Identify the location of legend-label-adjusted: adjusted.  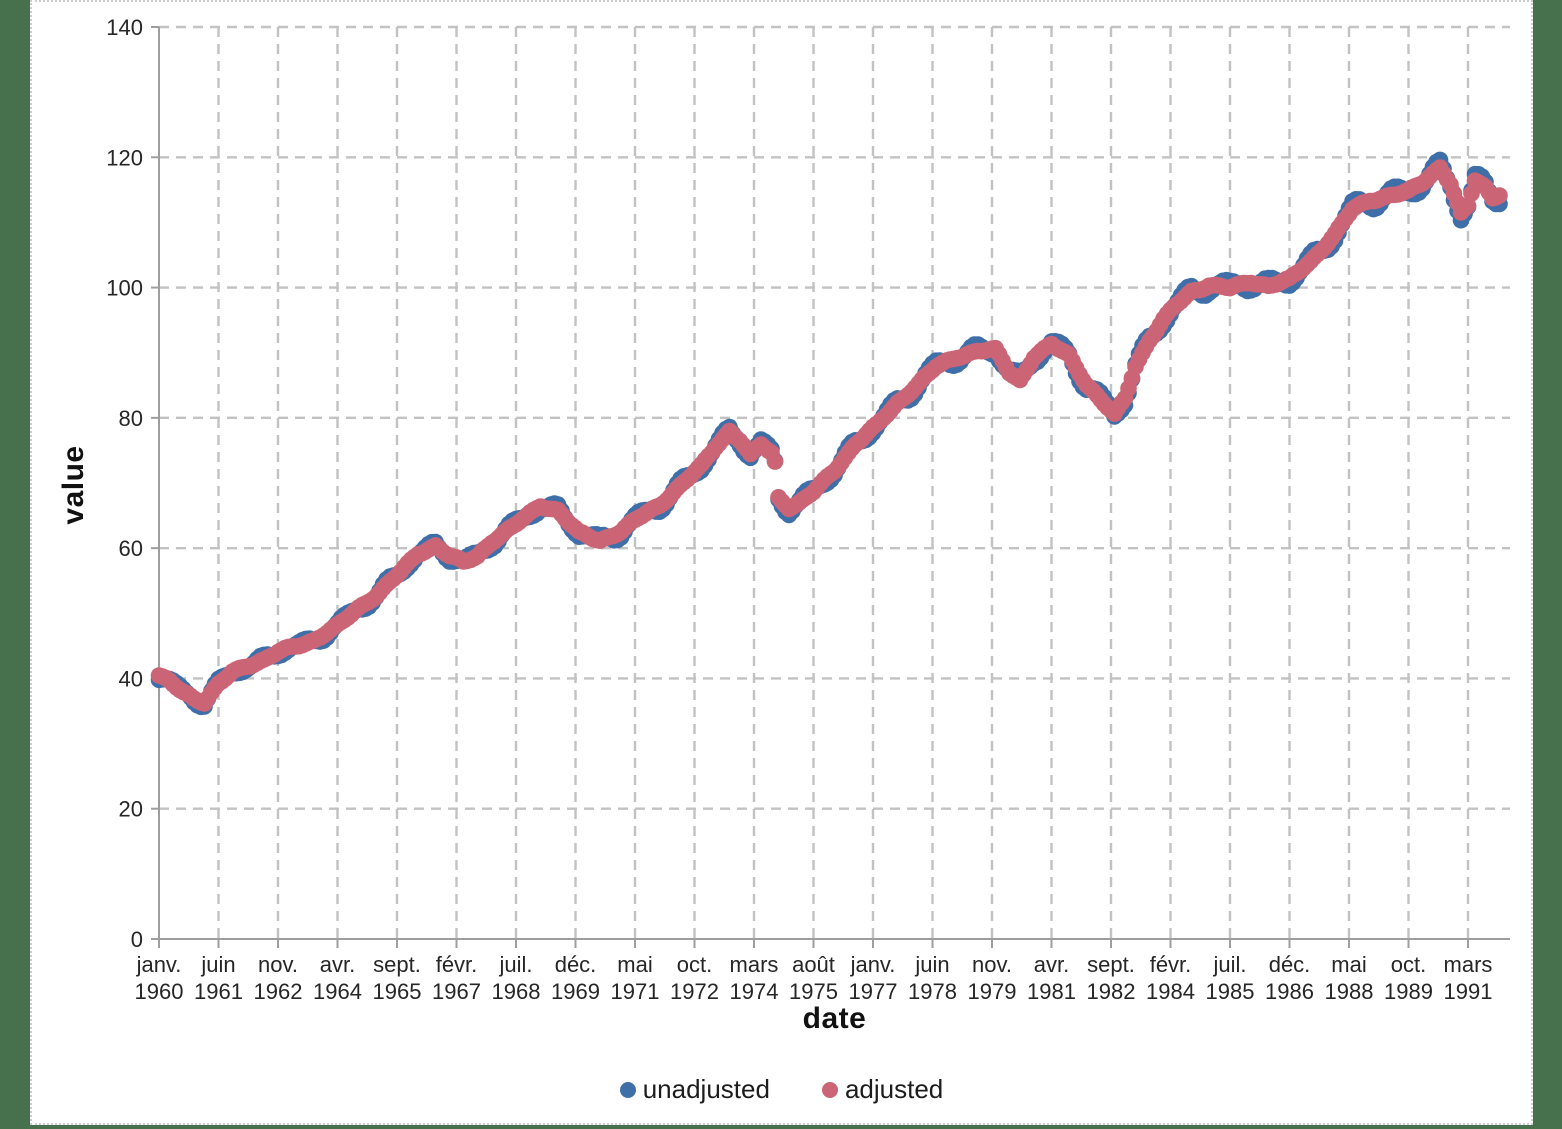
(894, 1089).